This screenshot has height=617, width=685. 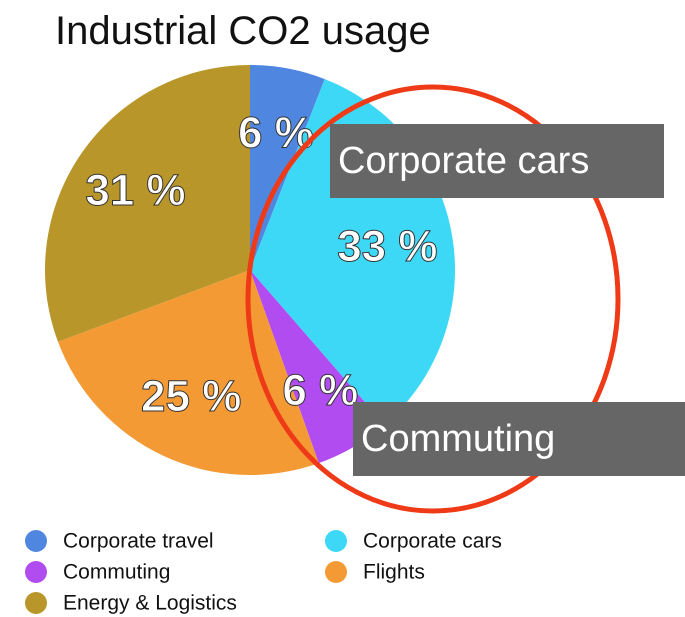 I want to click on legend-label: Commuting, so click(x=116, y=572).